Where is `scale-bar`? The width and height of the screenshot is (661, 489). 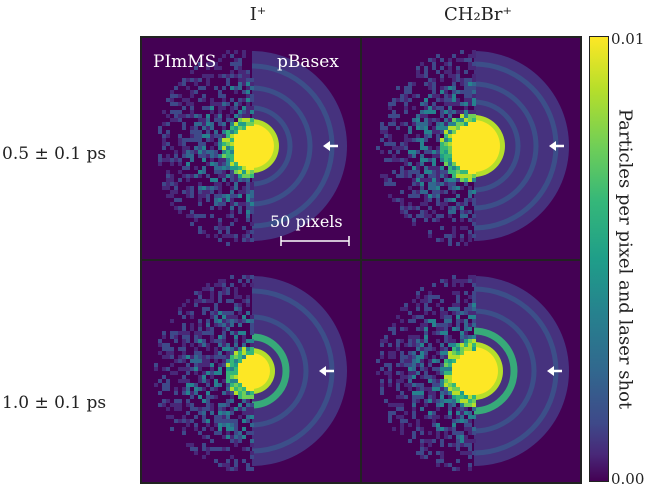 scale-bar is located at coordinates (315, 241).